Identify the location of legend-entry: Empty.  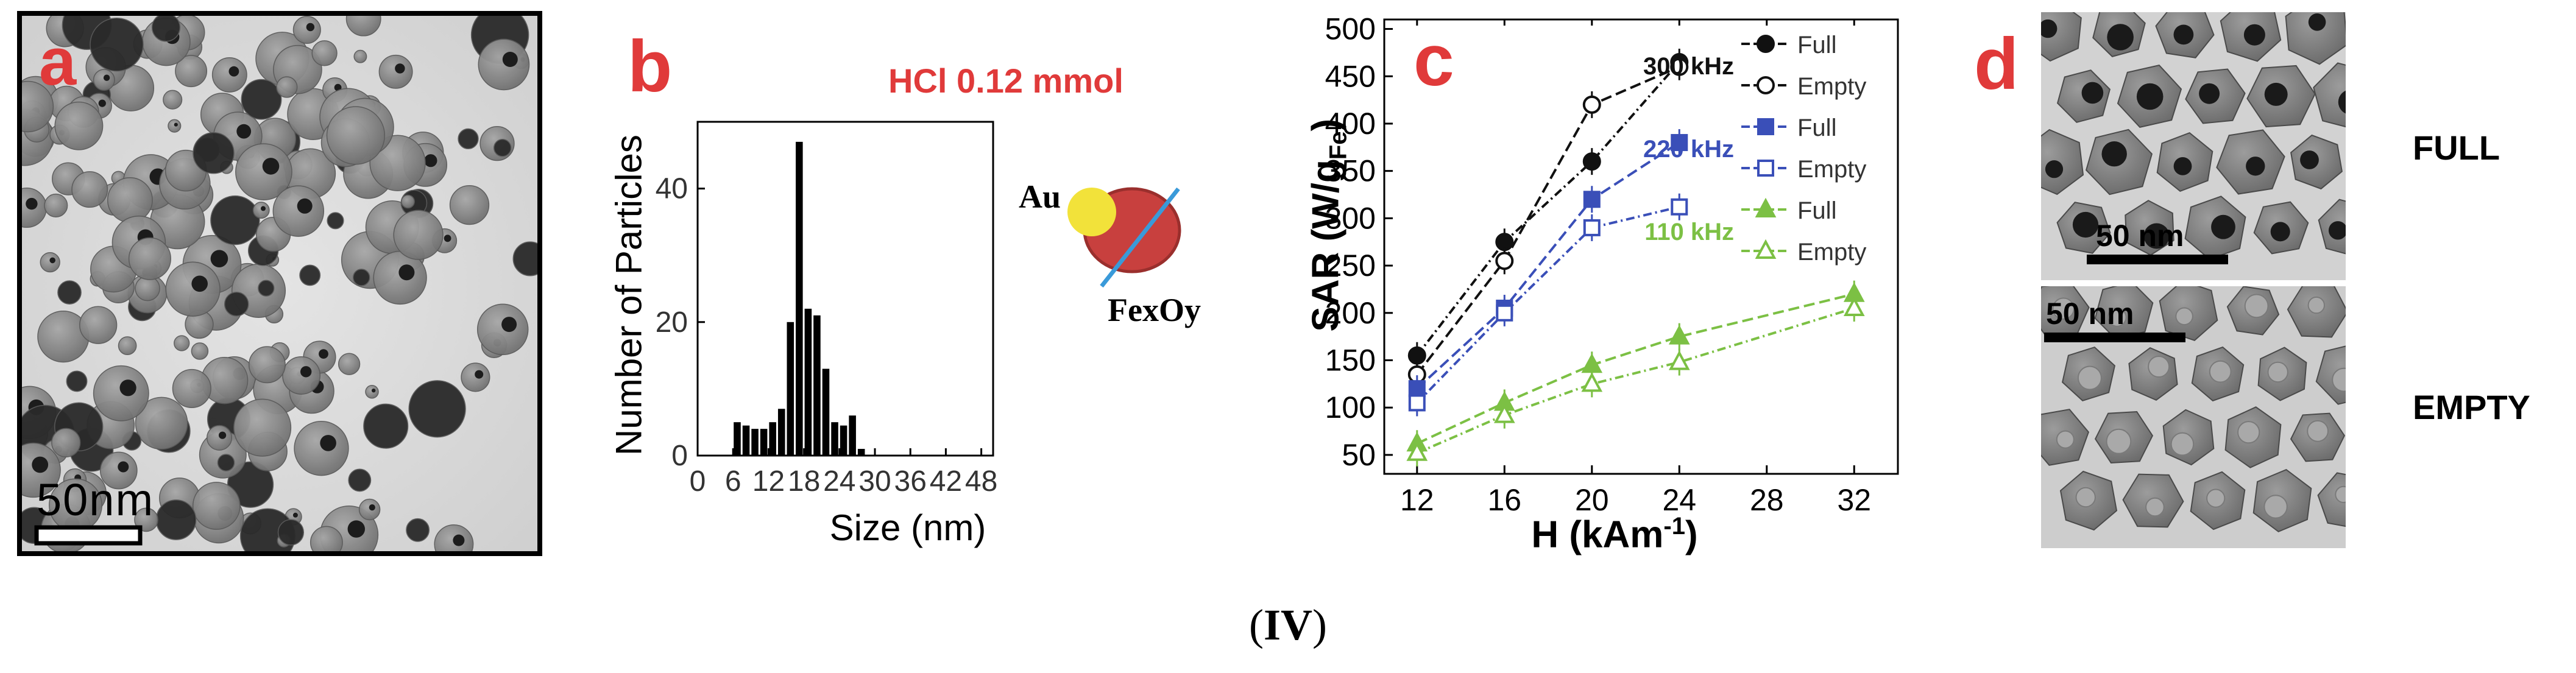
(1831, 86).